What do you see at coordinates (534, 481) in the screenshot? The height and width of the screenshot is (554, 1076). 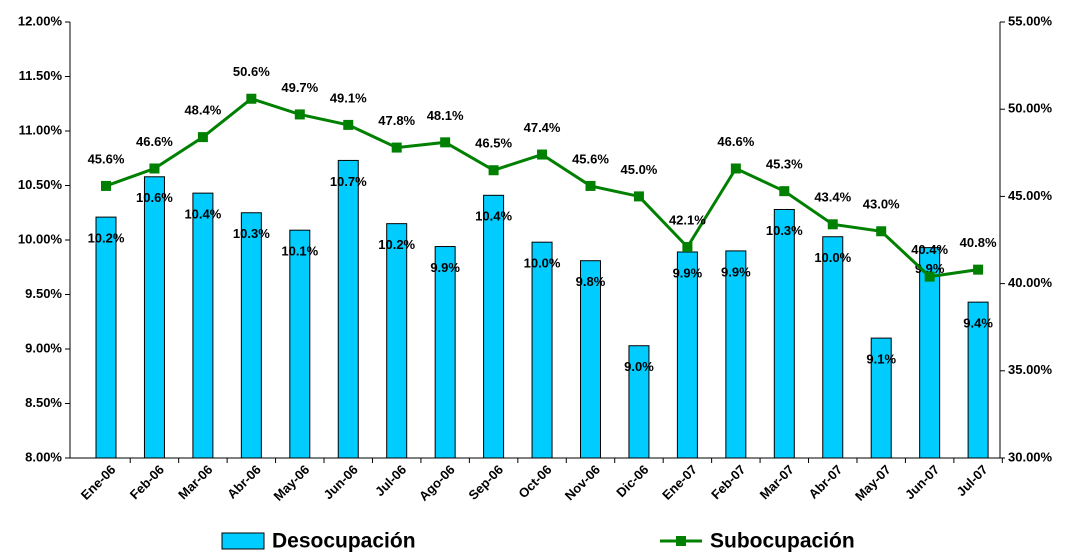 I see `x-tick-label: Oct-06` at bounding box center [534, 481].